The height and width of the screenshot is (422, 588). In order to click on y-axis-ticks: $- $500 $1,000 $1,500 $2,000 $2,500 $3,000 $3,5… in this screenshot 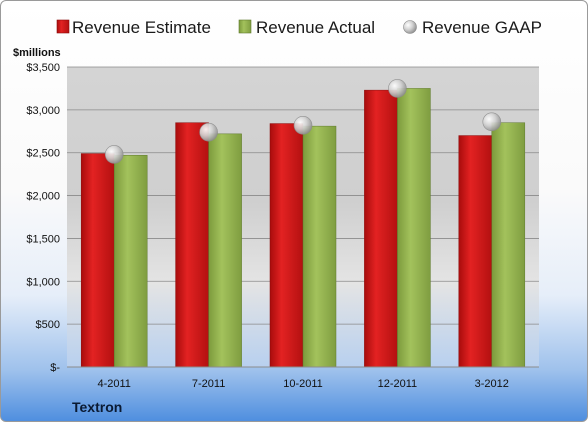, I will do `click(43, 218)`.